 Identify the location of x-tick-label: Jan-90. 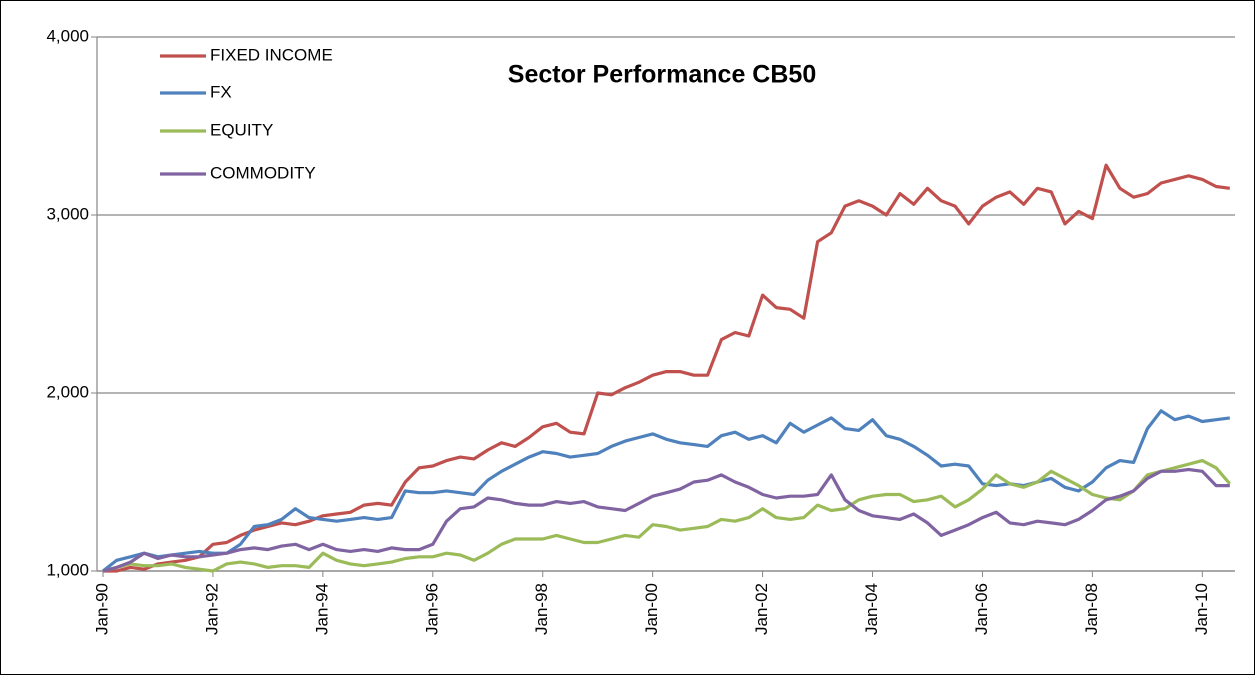
(101, 609).